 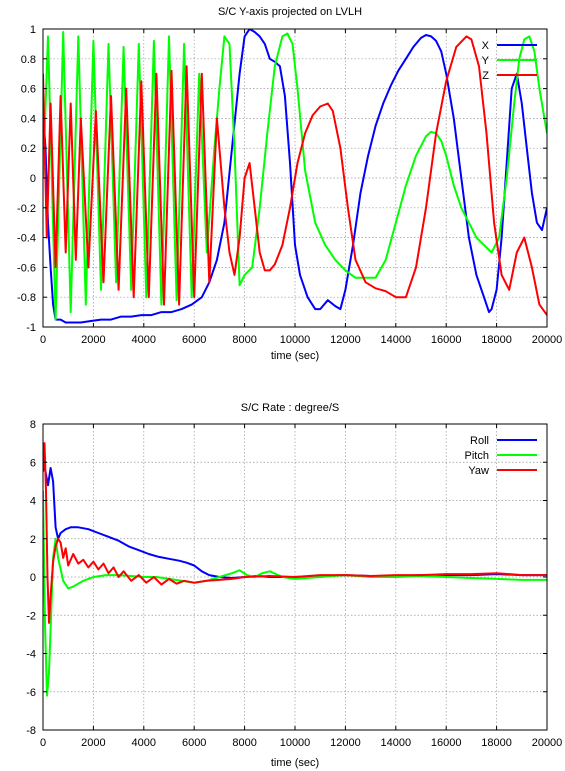 I want to click on y-tick-label: 0.4, so click(x=28, y=119).